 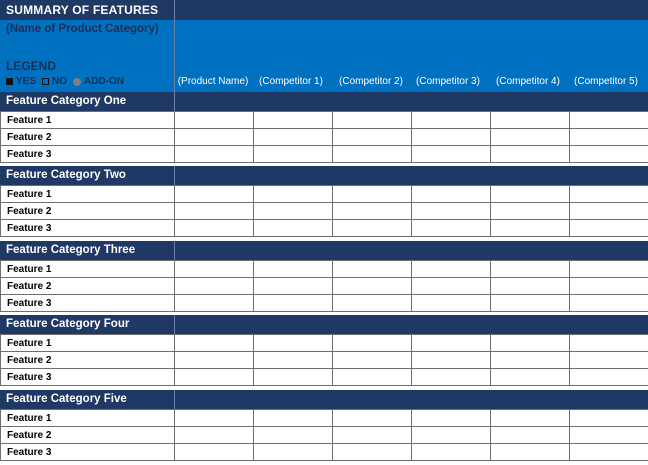 I want to click on feature-table: Feature 1 Feature 2 Feature 3, so click(x=324, y=137).